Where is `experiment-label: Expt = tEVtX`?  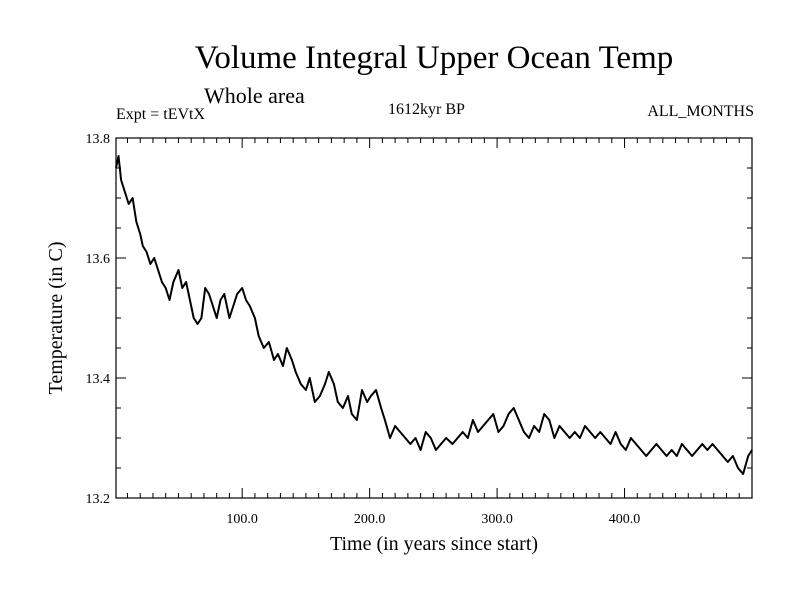
experiment-label: Expt = tEVtX is located at coordinates (161, 114).